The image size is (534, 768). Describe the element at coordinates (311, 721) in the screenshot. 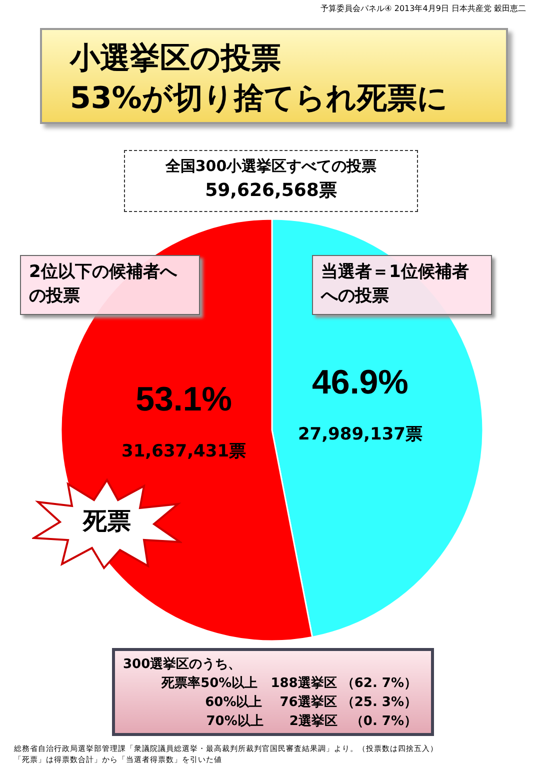

I see `text: 70%以上 2選挙区 （0. 7%）` at that location.